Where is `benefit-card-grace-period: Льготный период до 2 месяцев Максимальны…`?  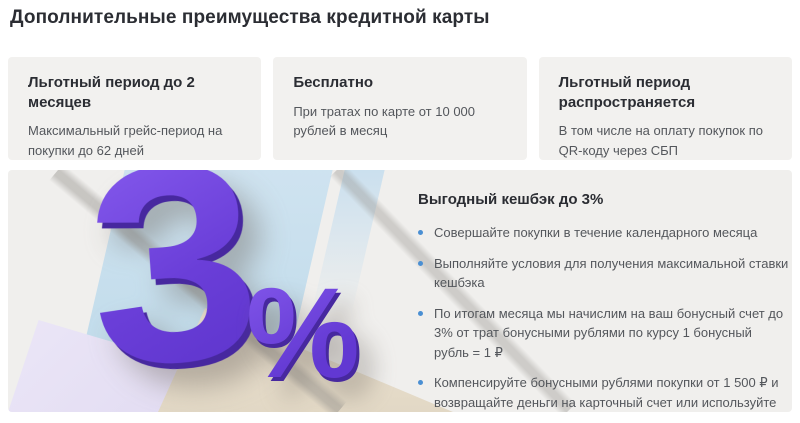 benefit-card-grace-period: Льготный период до 2 месяцев Максимальны… is located at coordinates (135, 108).